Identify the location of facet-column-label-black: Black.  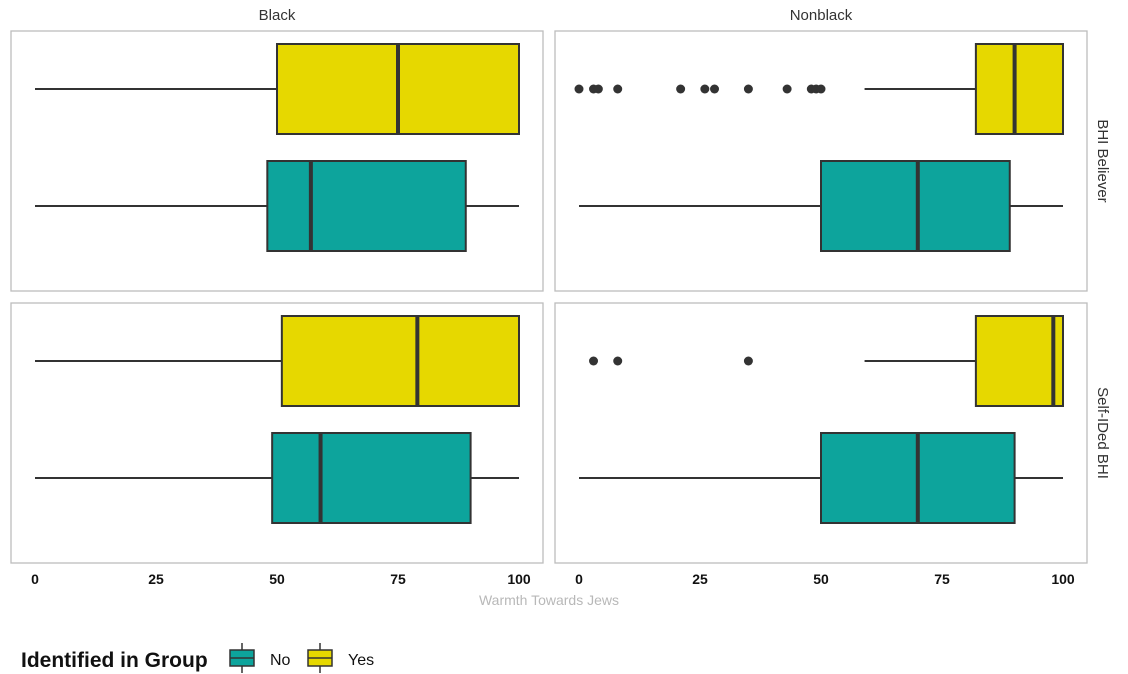
(277, 15).